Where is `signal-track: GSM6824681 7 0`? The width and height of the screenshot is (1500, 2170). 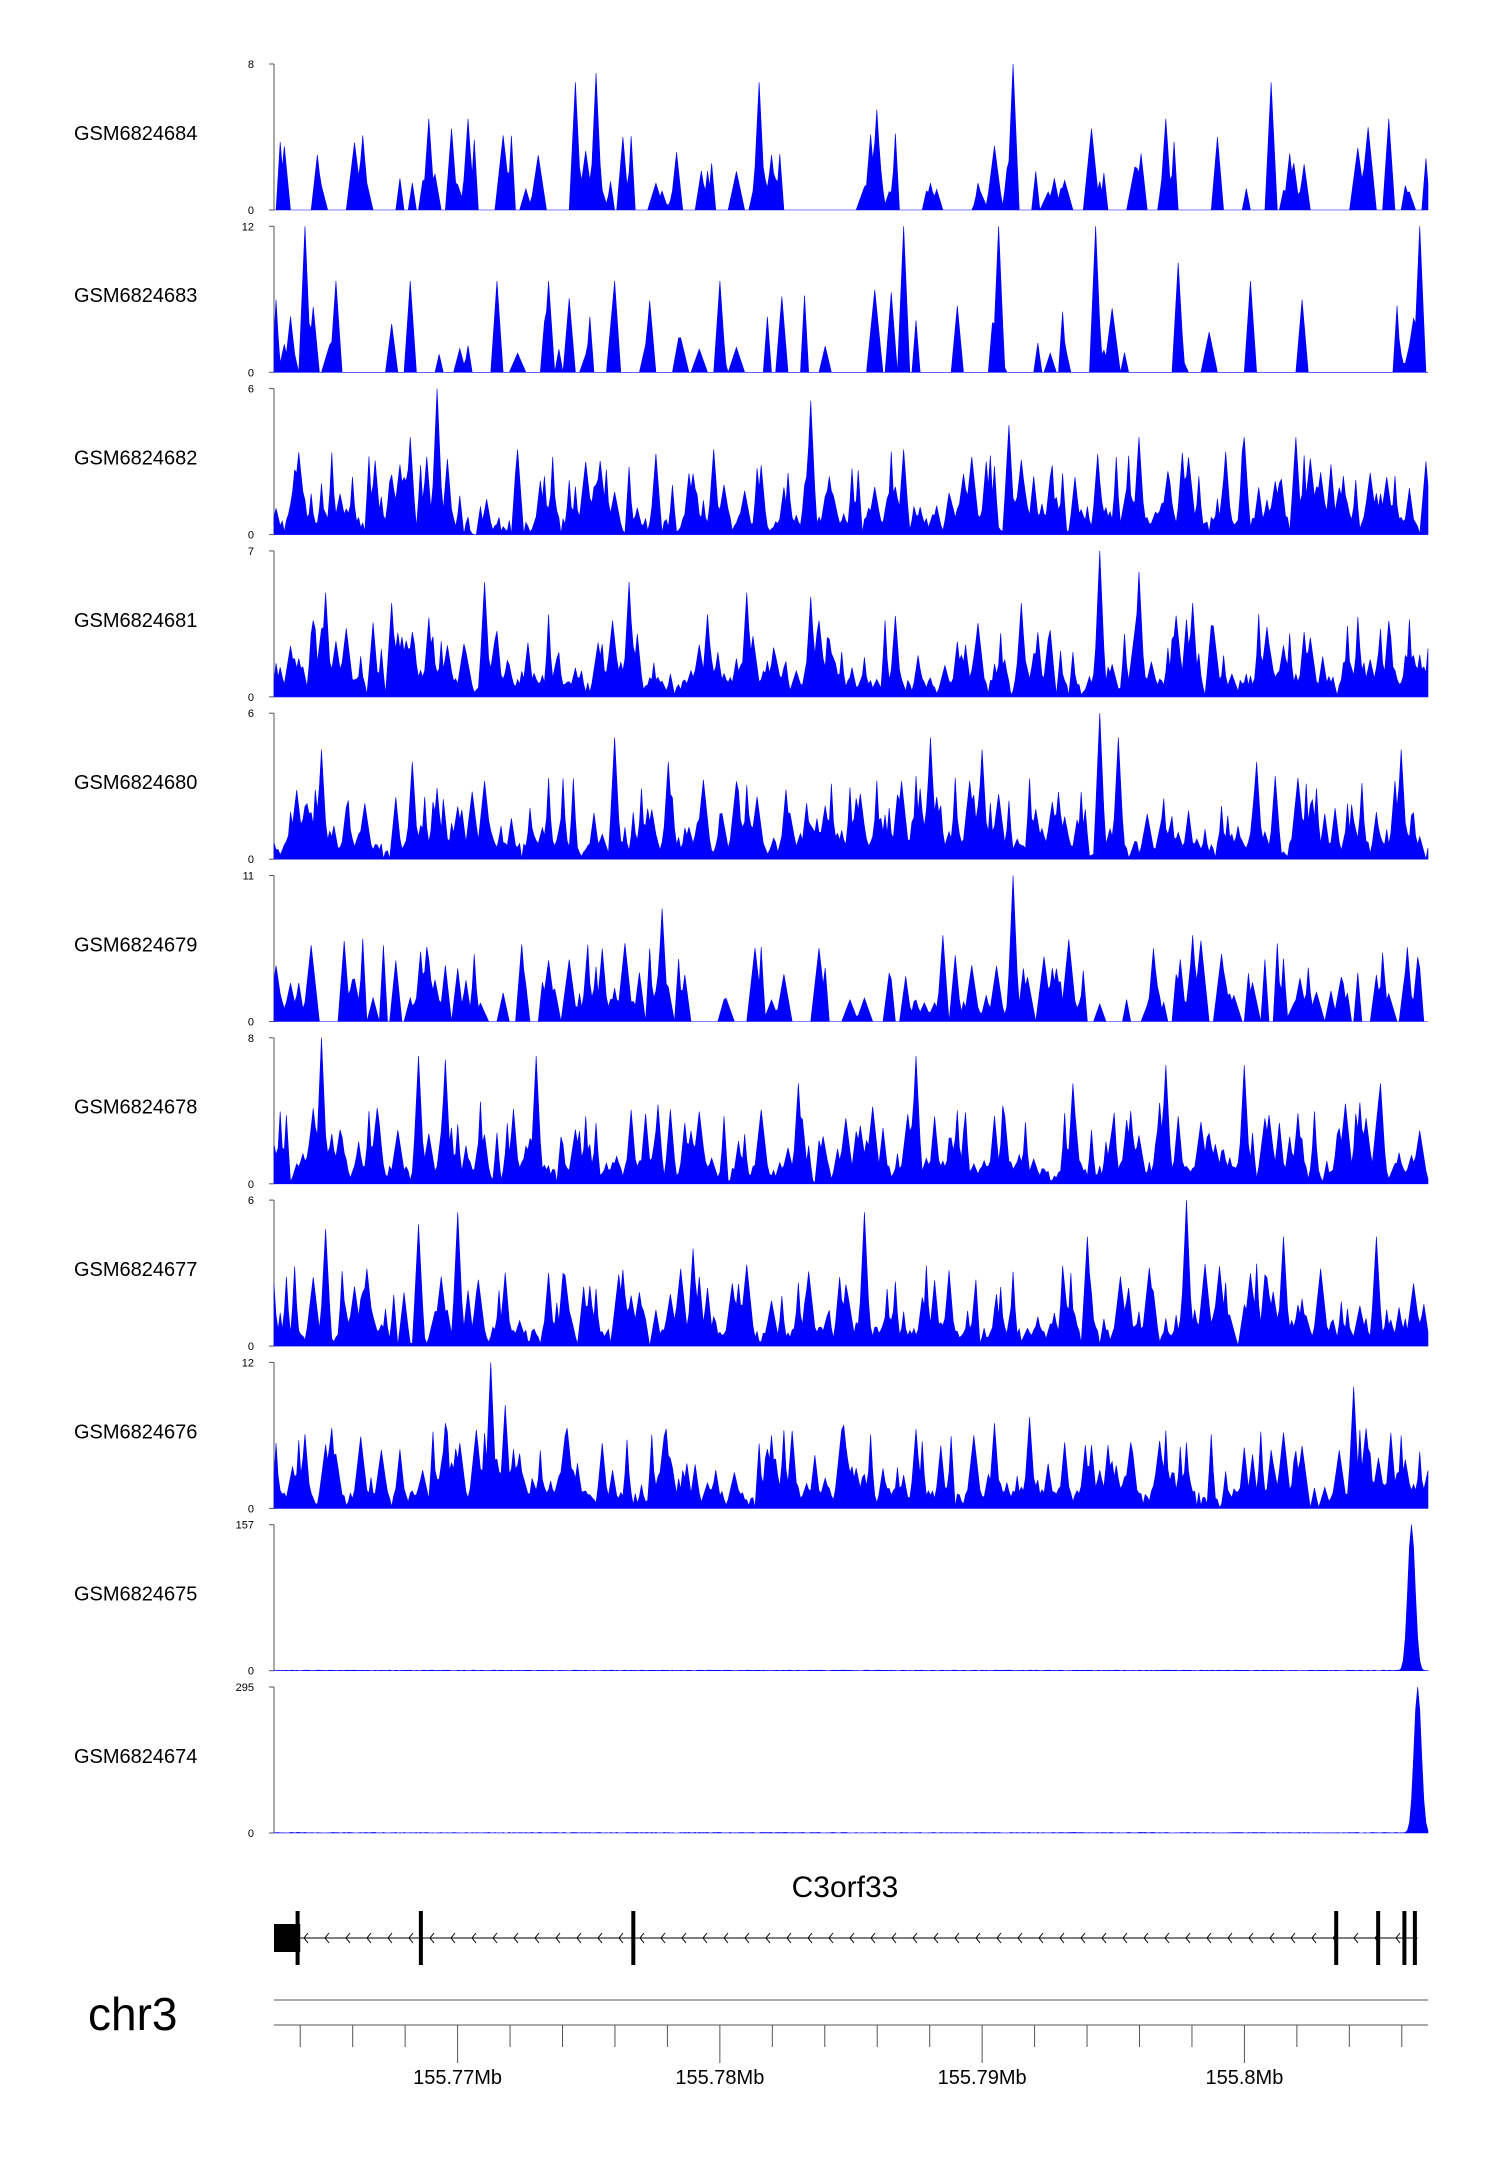 signal-track: GSM6824681 7 0 is located at coordinates (751, 625).